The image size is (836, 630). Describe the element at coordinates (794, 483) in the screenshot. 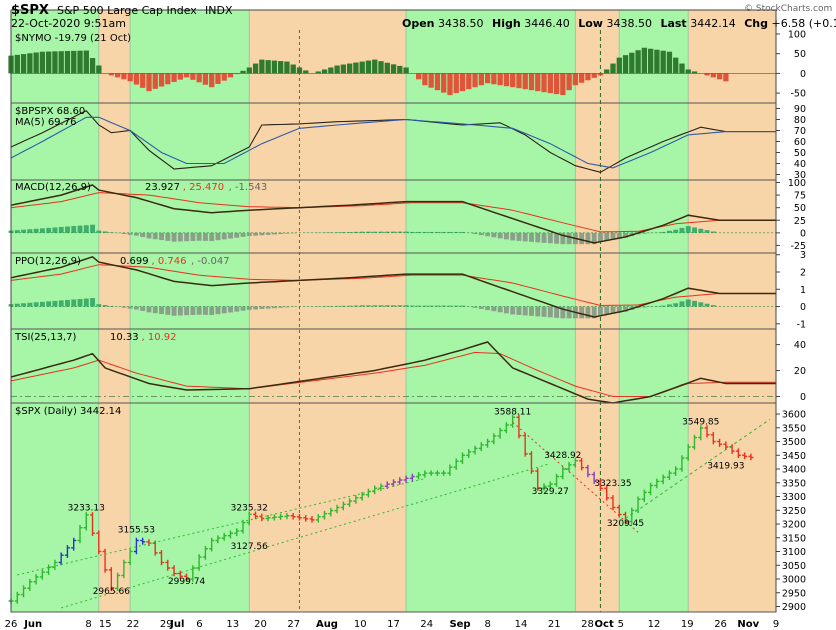

I see `y-tick-label: 3350` at that location.